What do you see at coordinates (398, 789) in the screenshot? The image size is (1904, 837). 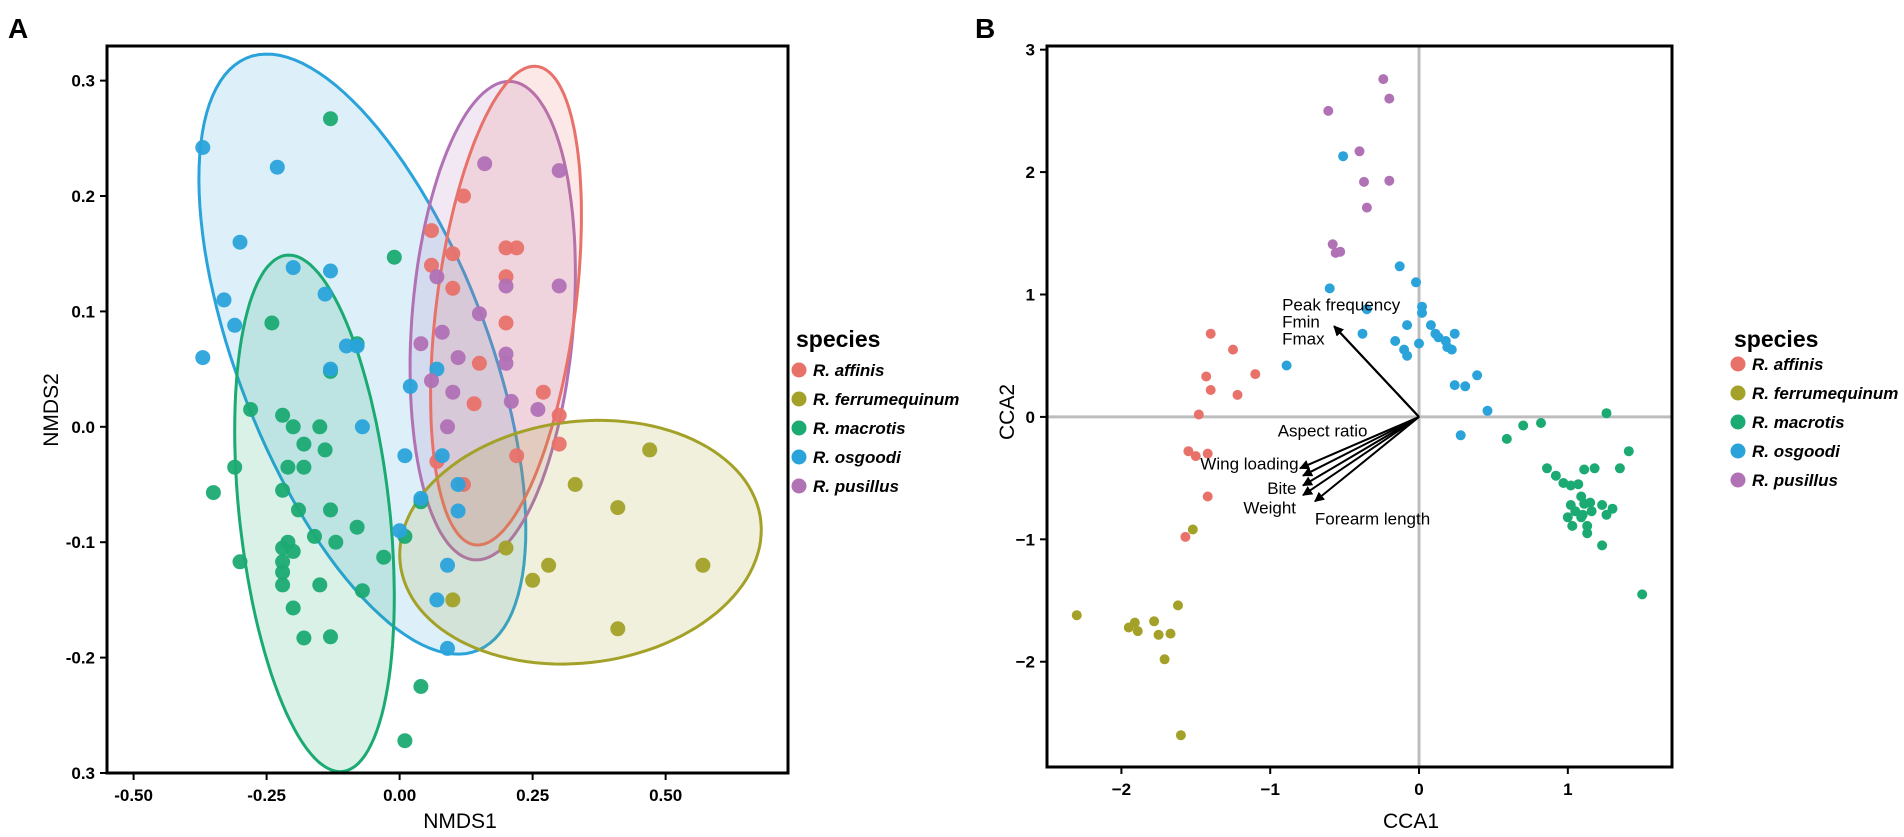 I see `nmds-x-axis: -0.50 -0.25 0.00 0.25 0.50` at bounding box center [398, 789].